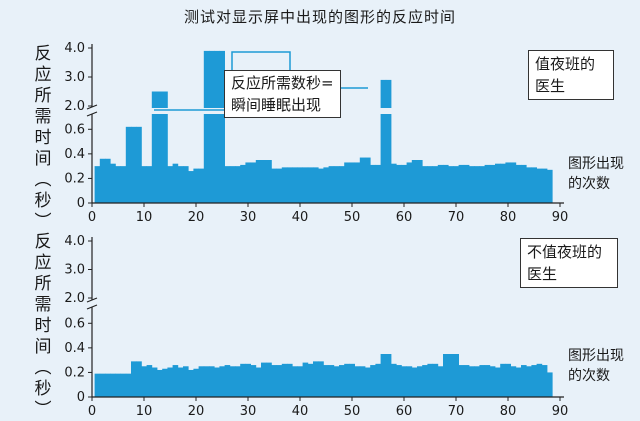 The width and height of the screenshot is (640, 421). I want to click on bottom-axis-break-gap, so click(327, 304).